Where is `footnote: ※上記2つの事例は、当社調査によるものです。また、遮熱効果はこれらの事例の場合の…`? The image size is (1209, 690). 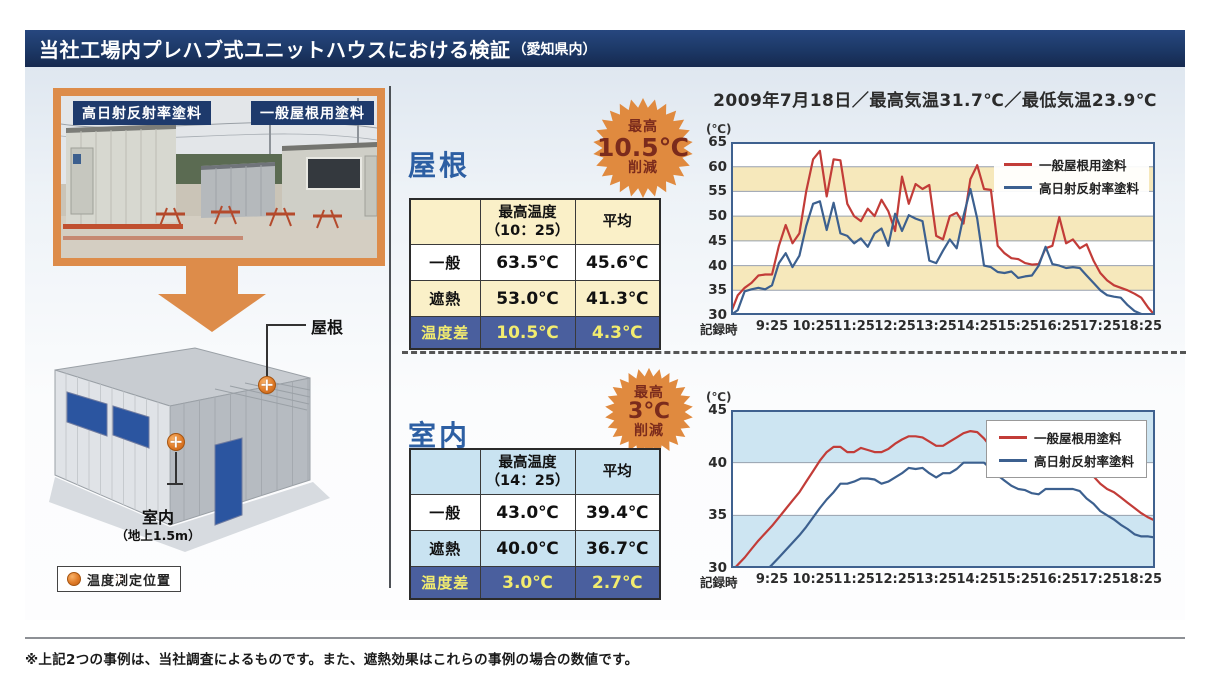 footnote: ※上記2つの事例は、当社調査によるものです。また、遮熱効果はこれらの事例の場合の… is located at coordinates (332, 660).